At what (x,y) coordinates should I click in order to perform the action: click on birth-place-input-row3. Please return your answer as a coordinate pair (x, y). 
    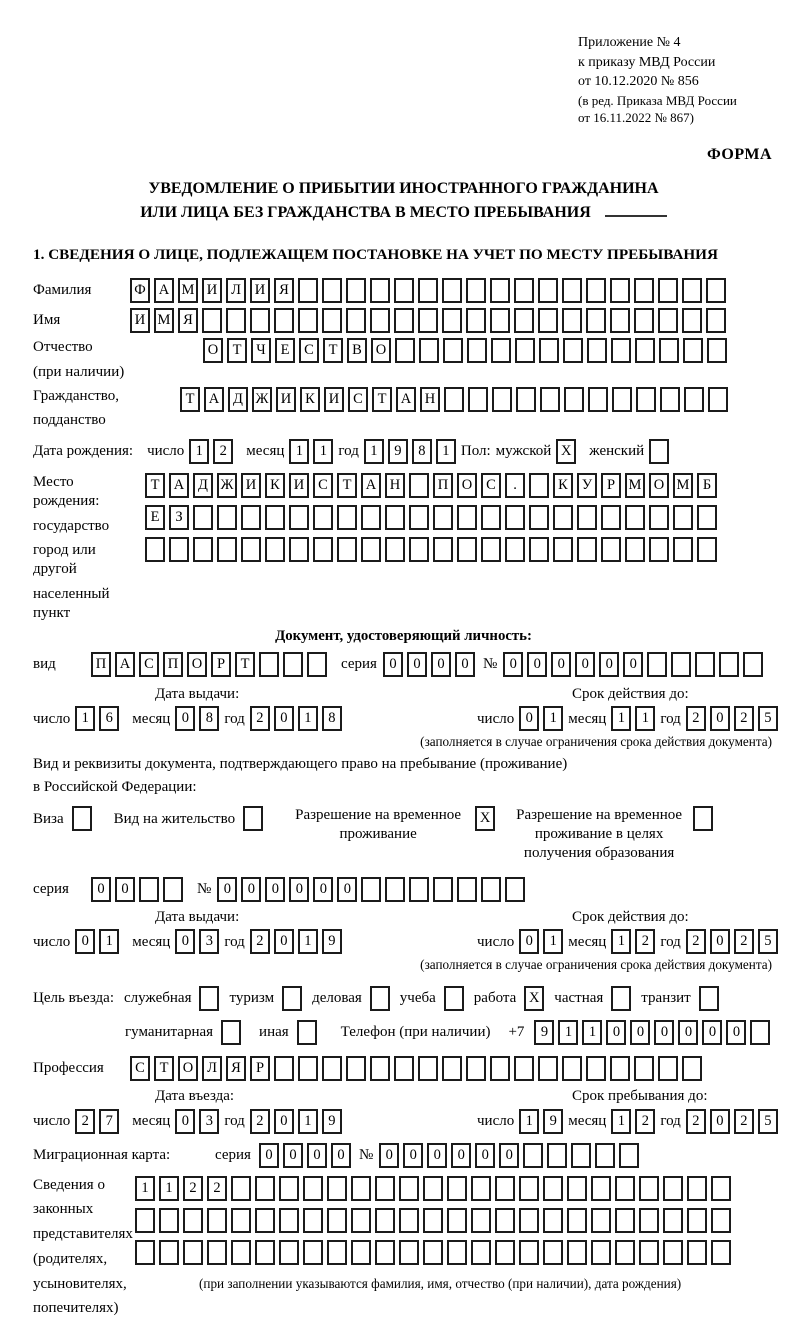
    Looking at the image, I should click on (431, 549).